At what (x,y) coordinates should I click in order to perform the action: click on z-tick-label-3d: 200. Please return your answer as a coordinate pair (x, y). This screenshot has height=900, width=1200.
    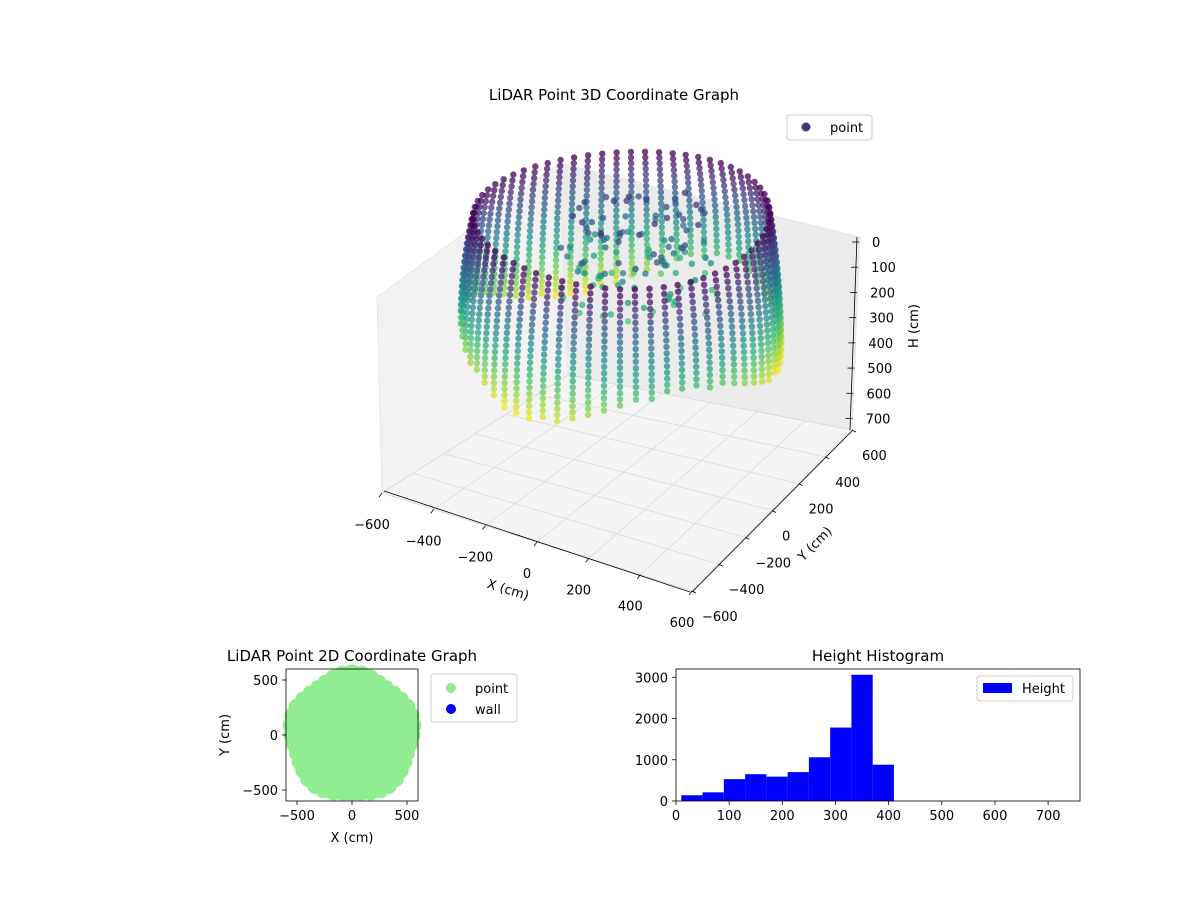
    Looking at the image, I should click on (882, 293).